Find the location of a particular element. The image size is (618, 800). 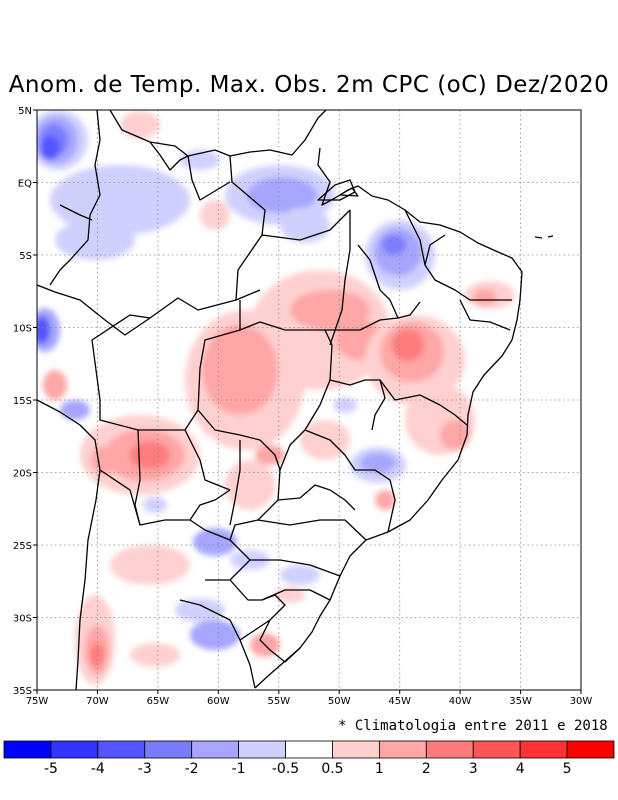

lat-label: 15S is located at coordinates (22, 401).